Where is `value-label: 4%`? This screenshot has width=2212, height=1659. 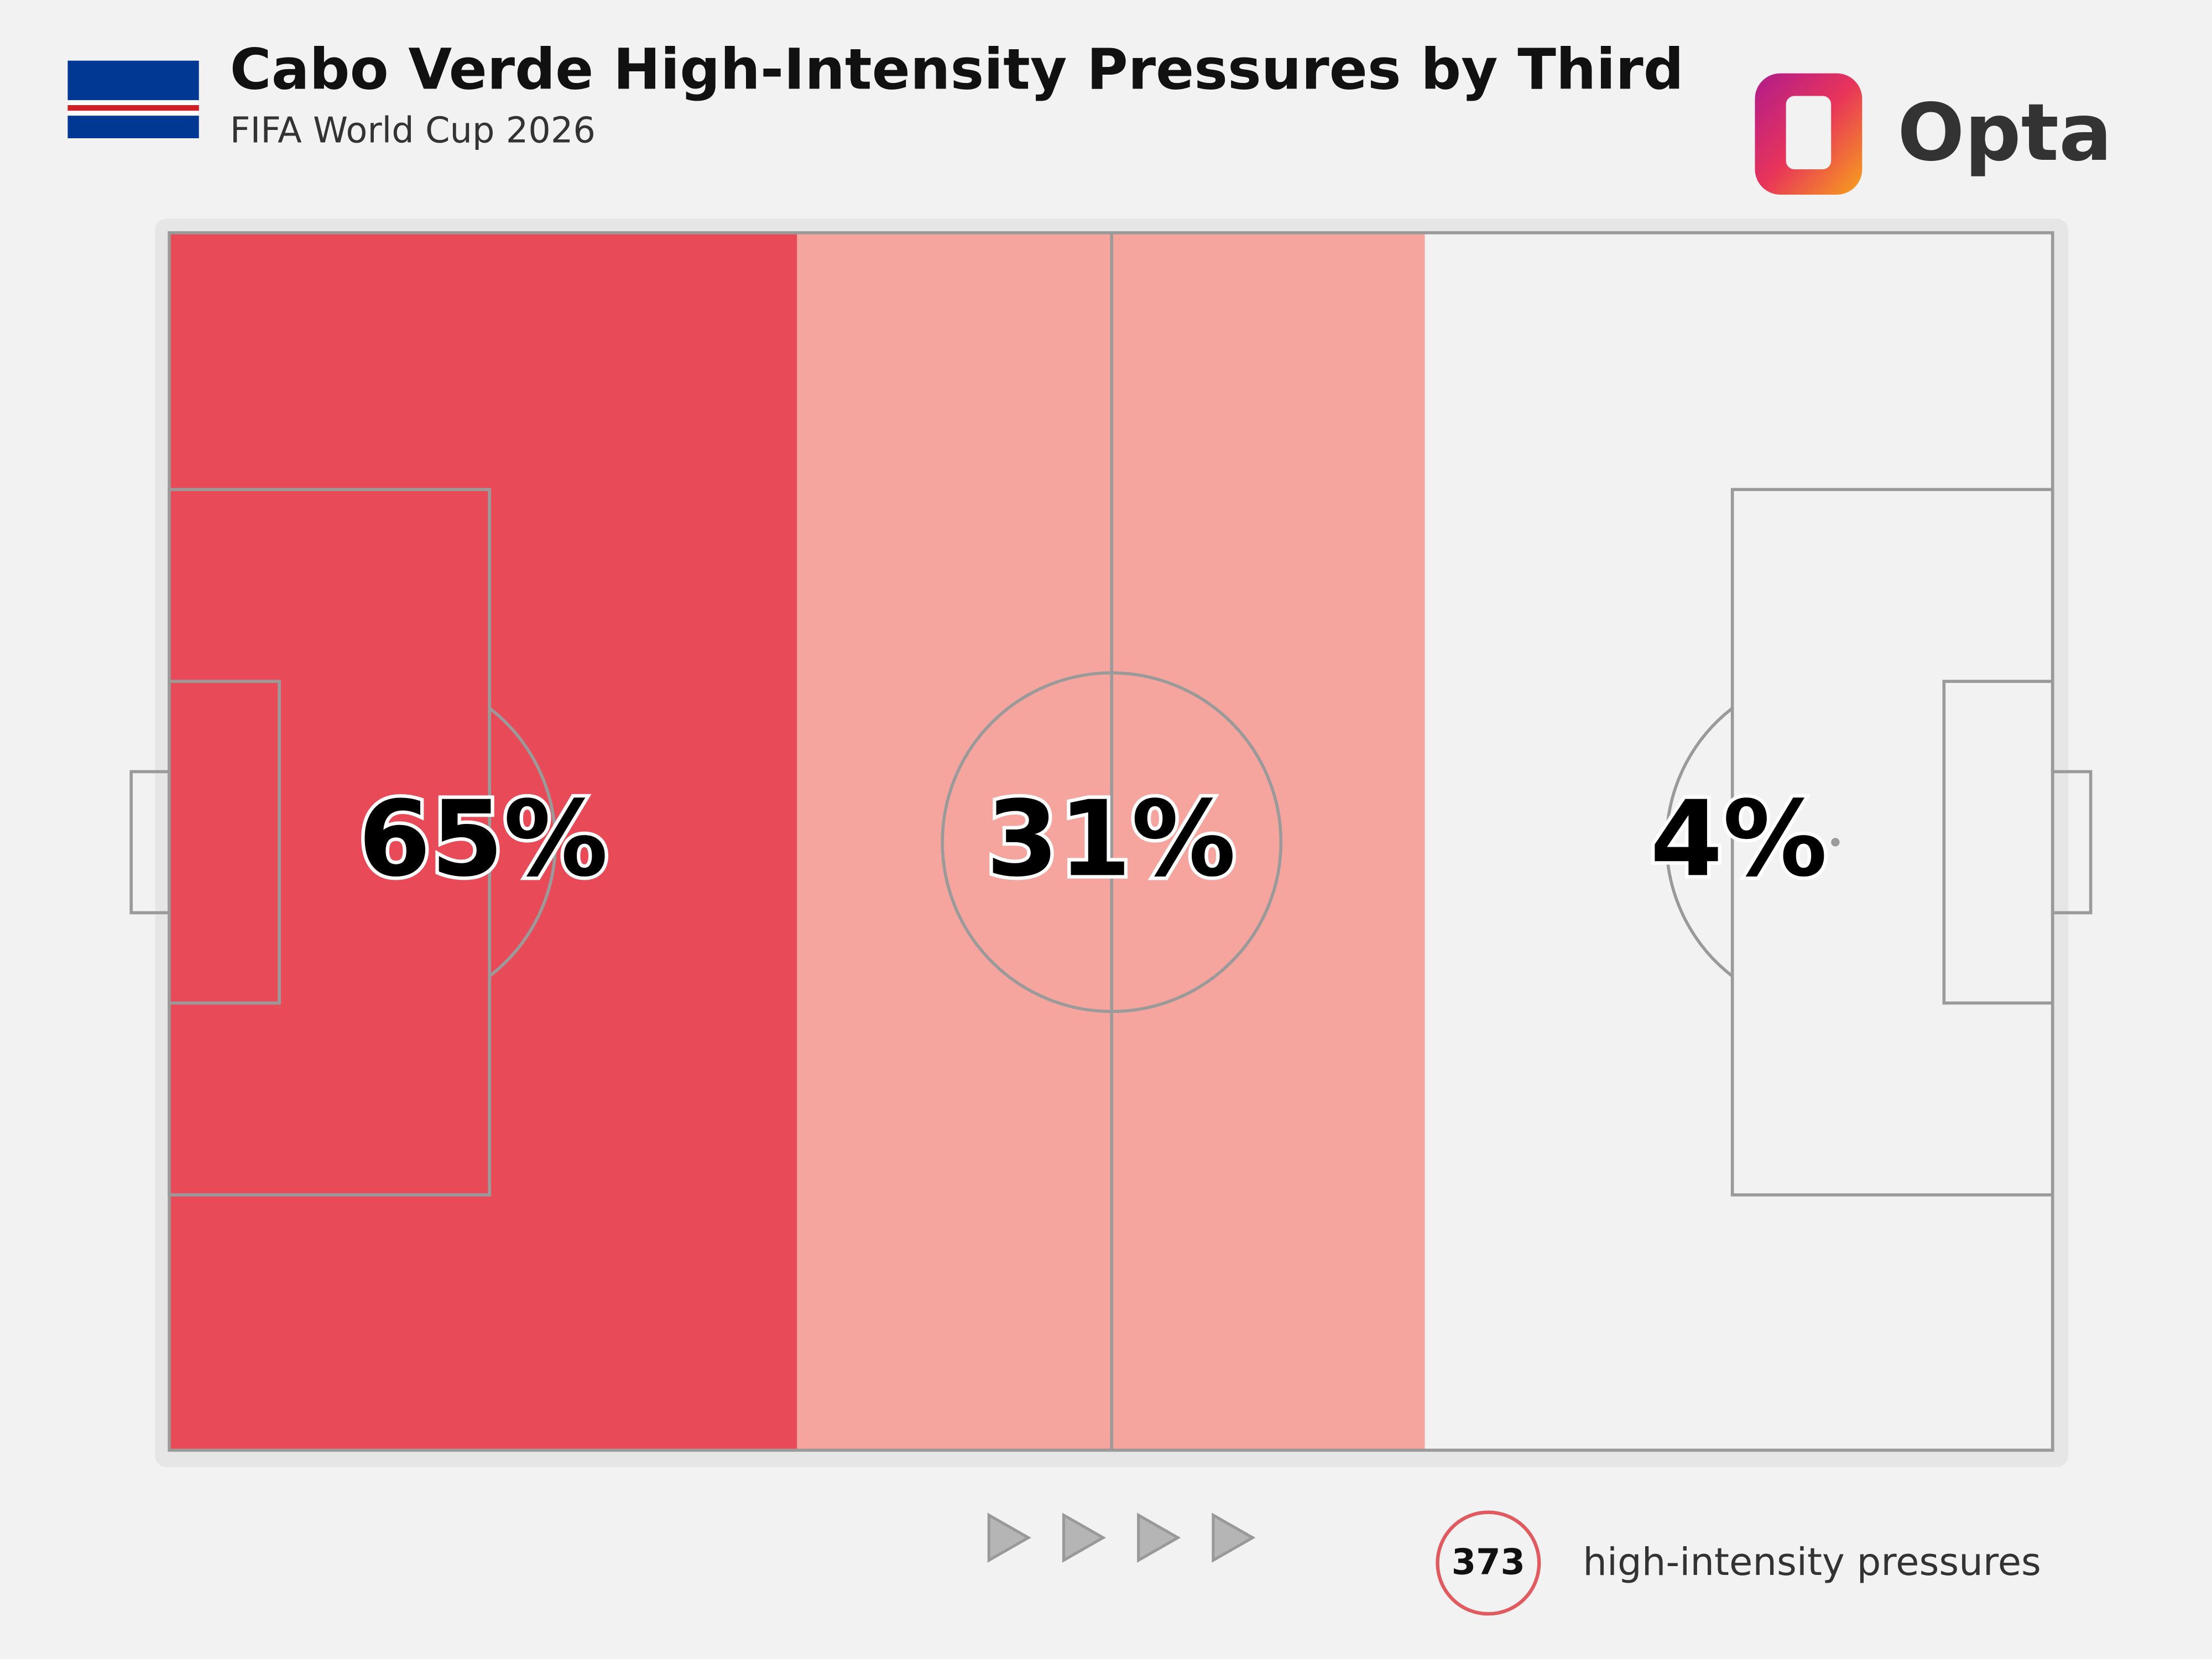 value-label: 4% is located at coordinates (1739, 839).